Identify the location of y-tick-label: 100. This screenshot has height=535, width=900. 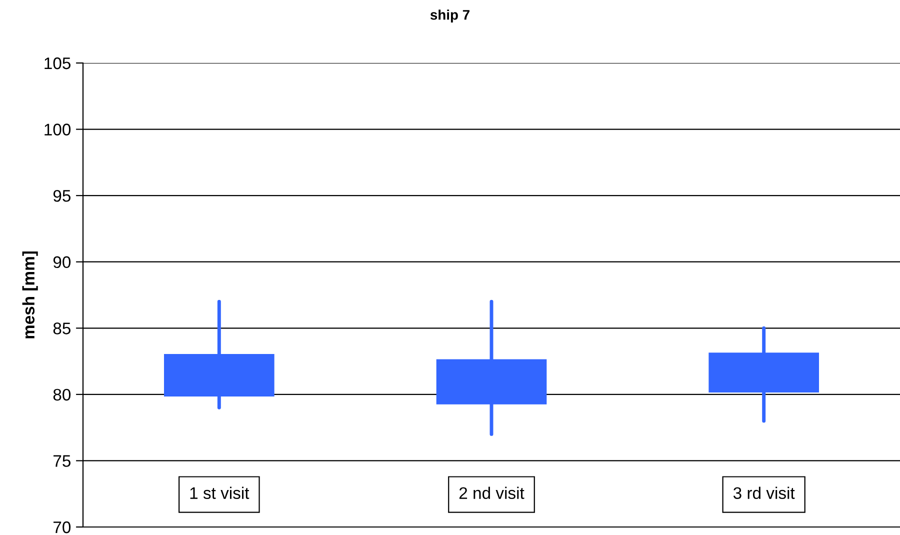
(57, 130).